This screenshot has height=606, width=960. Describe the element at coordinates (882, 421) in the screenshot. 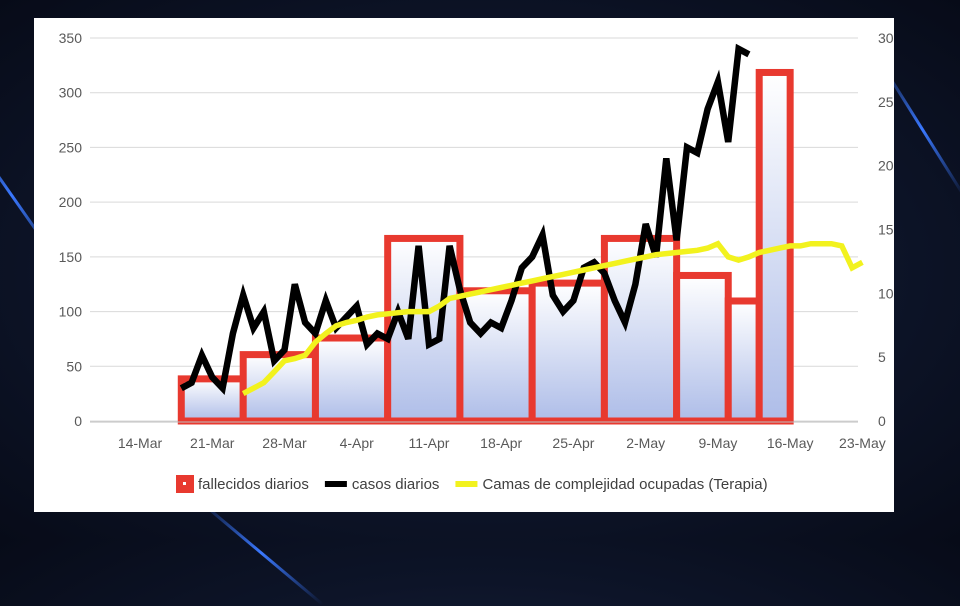

I see `y-right-tick-label: 0` at that location.